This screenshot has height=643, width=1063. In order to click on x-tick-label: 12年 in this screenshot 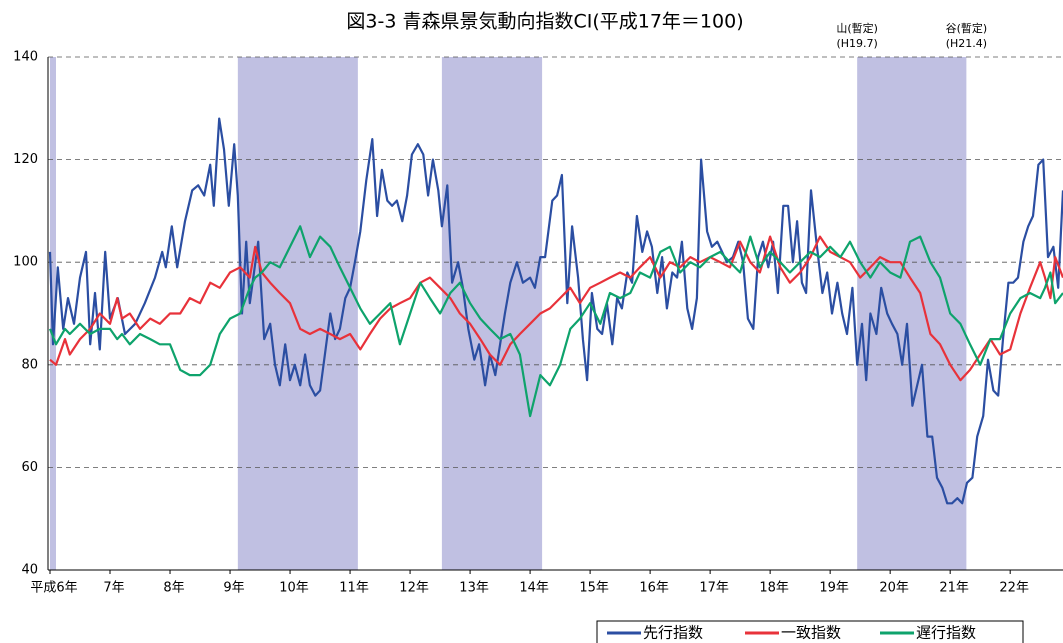, I will do `click(414, 588)`.